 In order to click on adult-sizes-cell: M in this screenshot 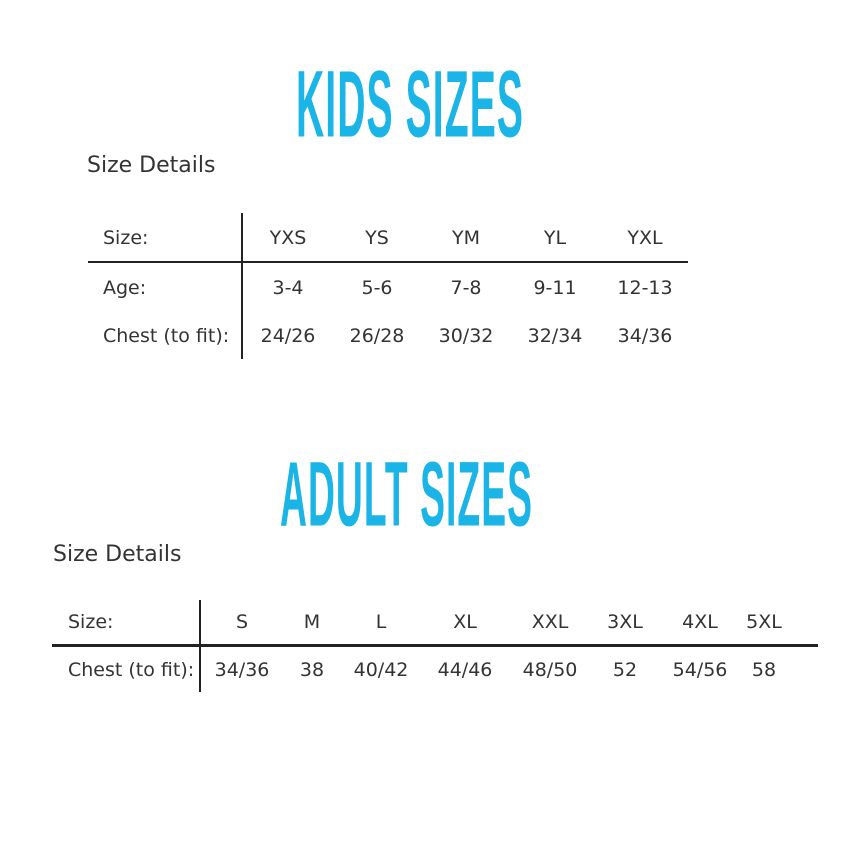, I will do `click(312, 622)`.